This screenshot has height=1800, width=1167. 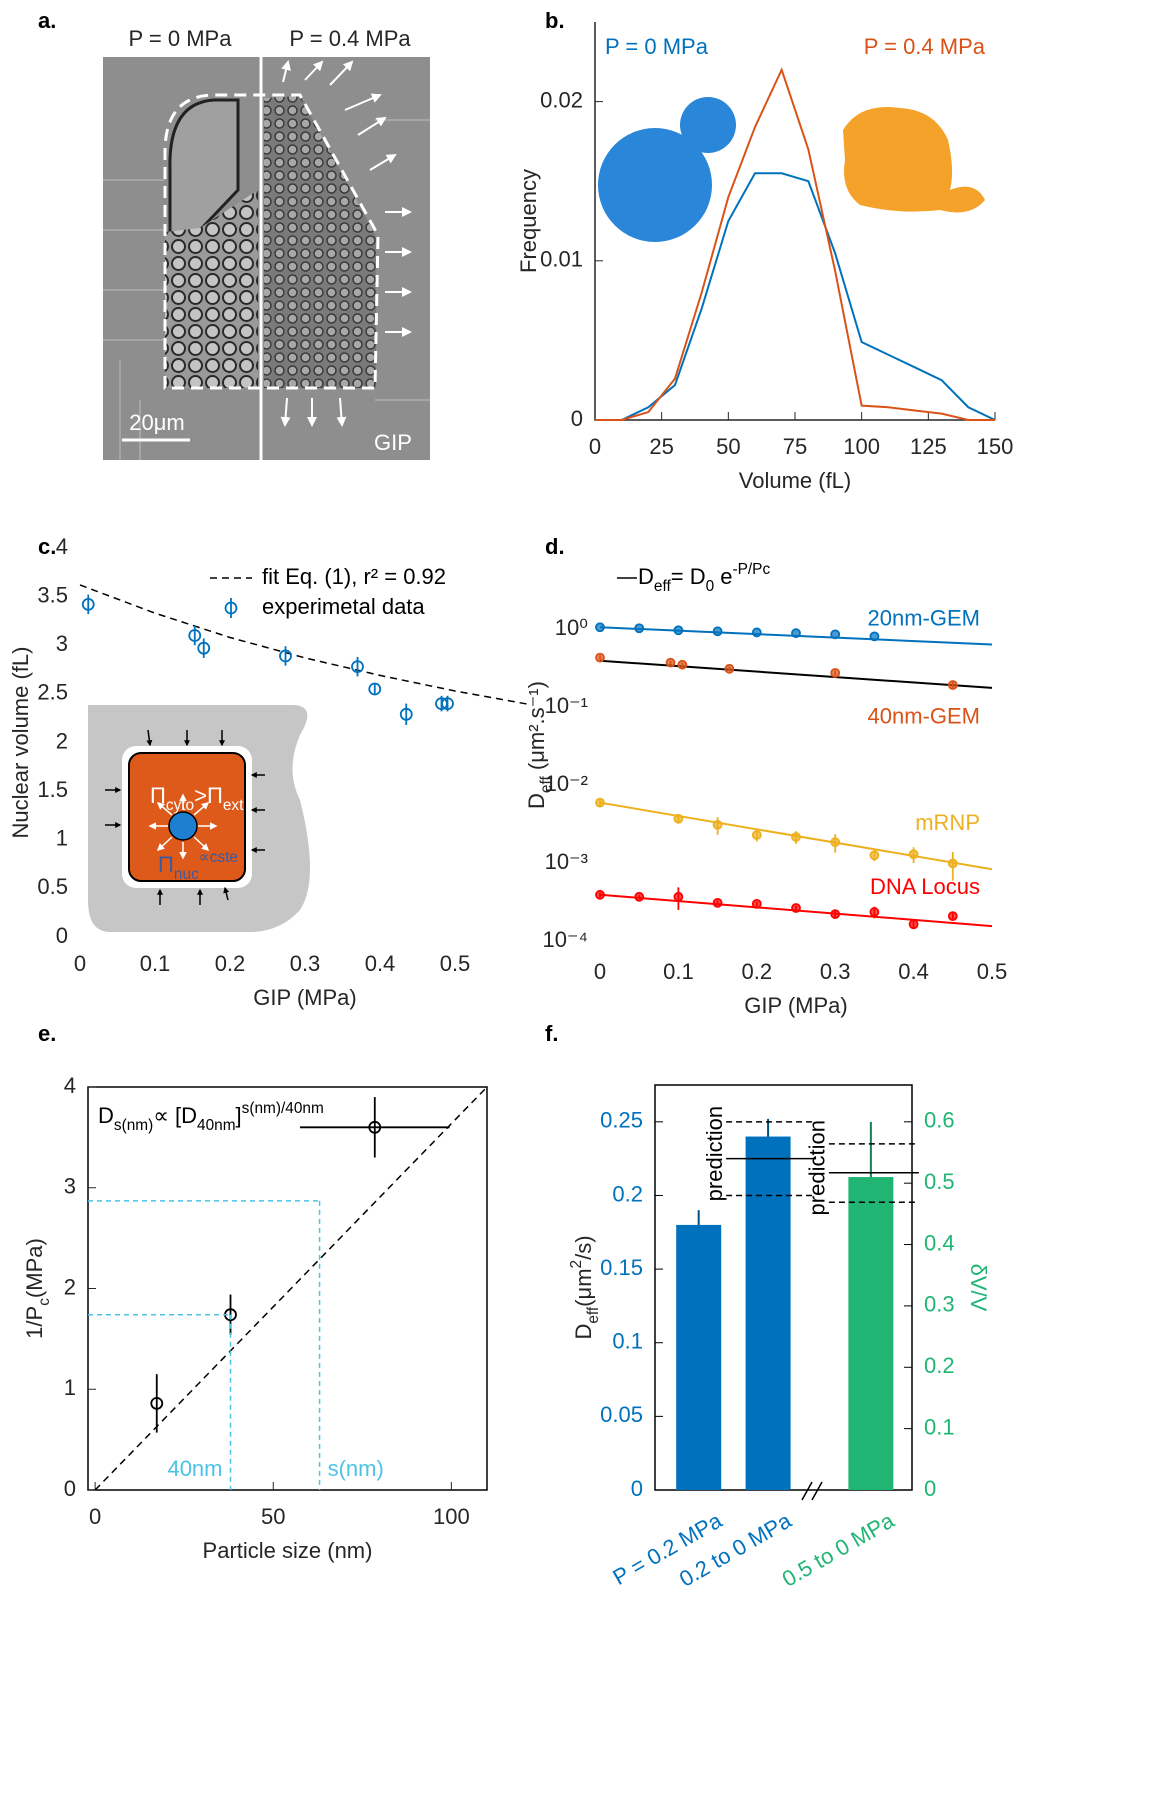 What do you see at coordinates (106, 1115) in the screenshot?
I see `annotation-part: D` at bounding box center [106, 1115].